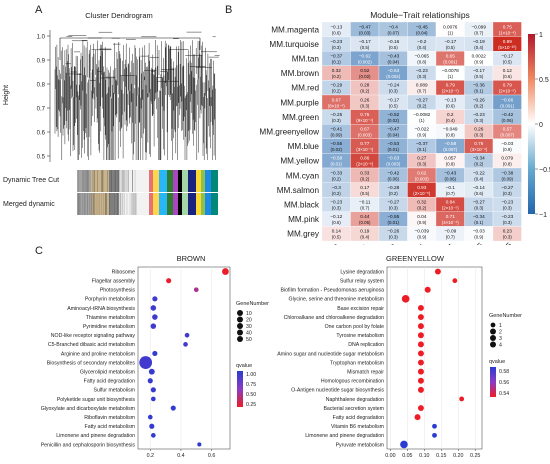 The image size is (550, 464). Describe the element at coordinates (365, 158) in the screenshot. I see `heatmap-cell-value: 0.86` at that location.